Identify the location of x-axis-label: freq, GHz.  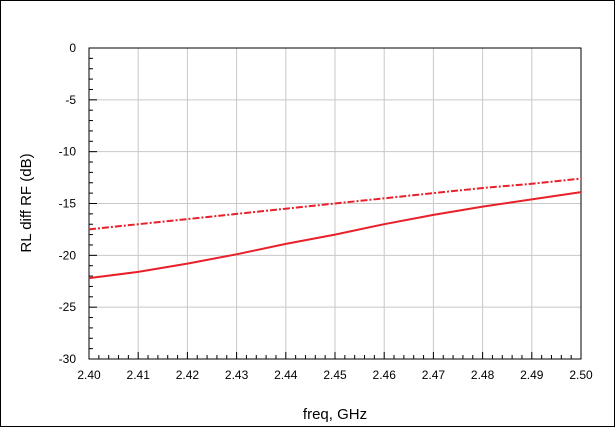
(335, 414).